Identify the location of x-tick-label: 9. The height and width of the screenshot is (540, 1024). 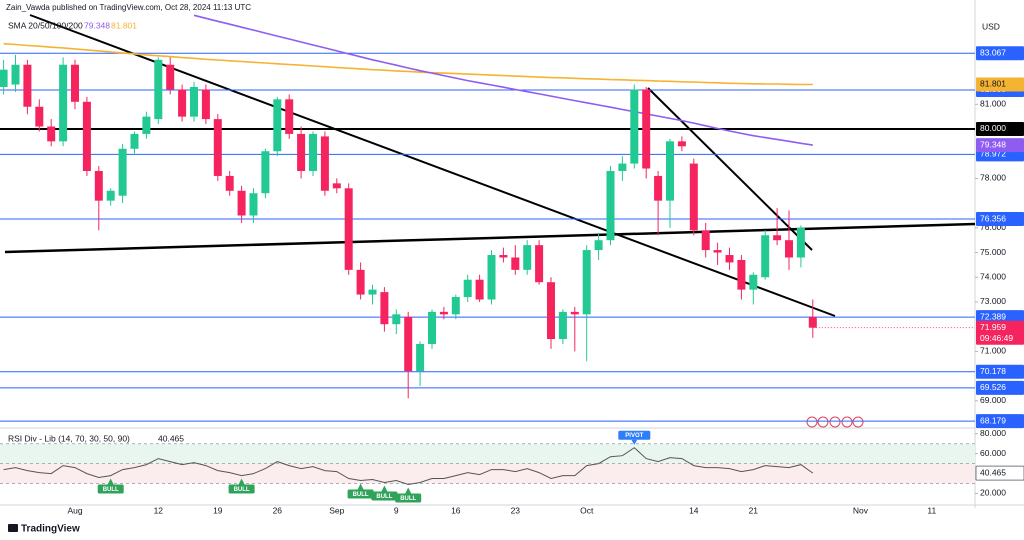
(396, 510).